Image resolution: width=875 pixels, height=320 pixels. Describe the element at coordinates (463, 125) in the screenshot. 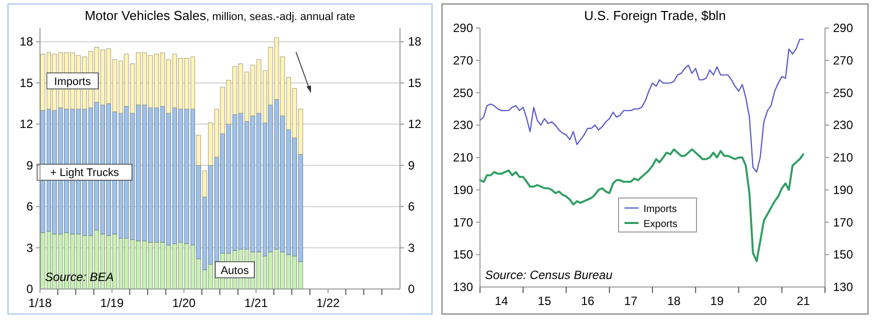

I see `y-tick-label: 230` at that location.